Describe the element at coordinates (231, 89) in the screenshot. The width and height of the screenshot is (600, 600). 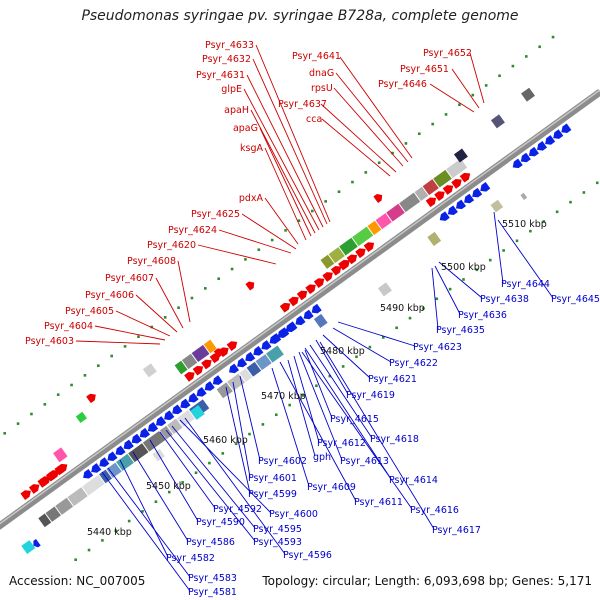
I see `gene-label: glpE` at that location.